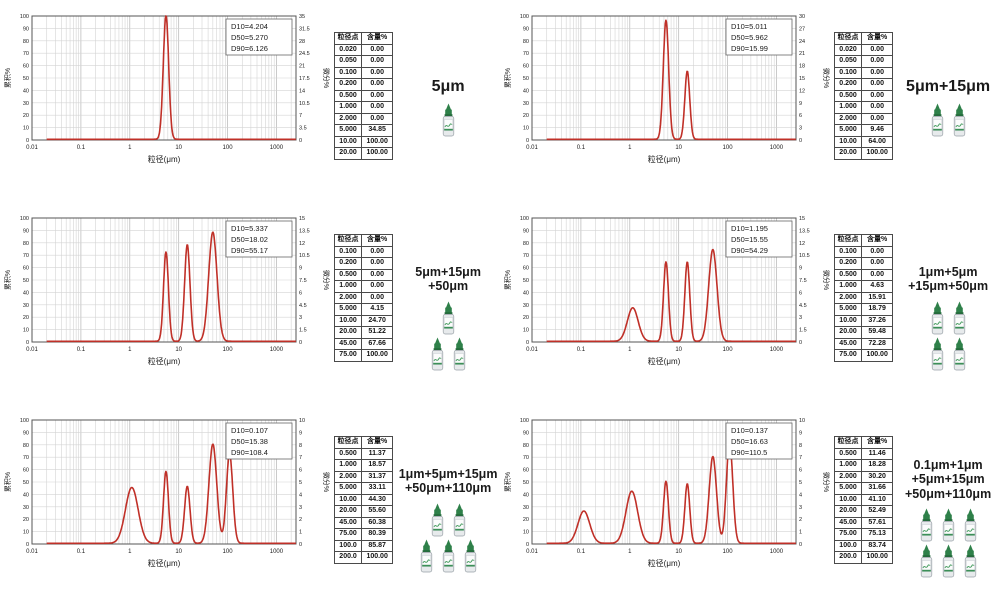 The image size is (1000, 611). Describe the element at coordinates (749, 48) in the screenshot. I see `d-value-text: D90=15.99` at that location.